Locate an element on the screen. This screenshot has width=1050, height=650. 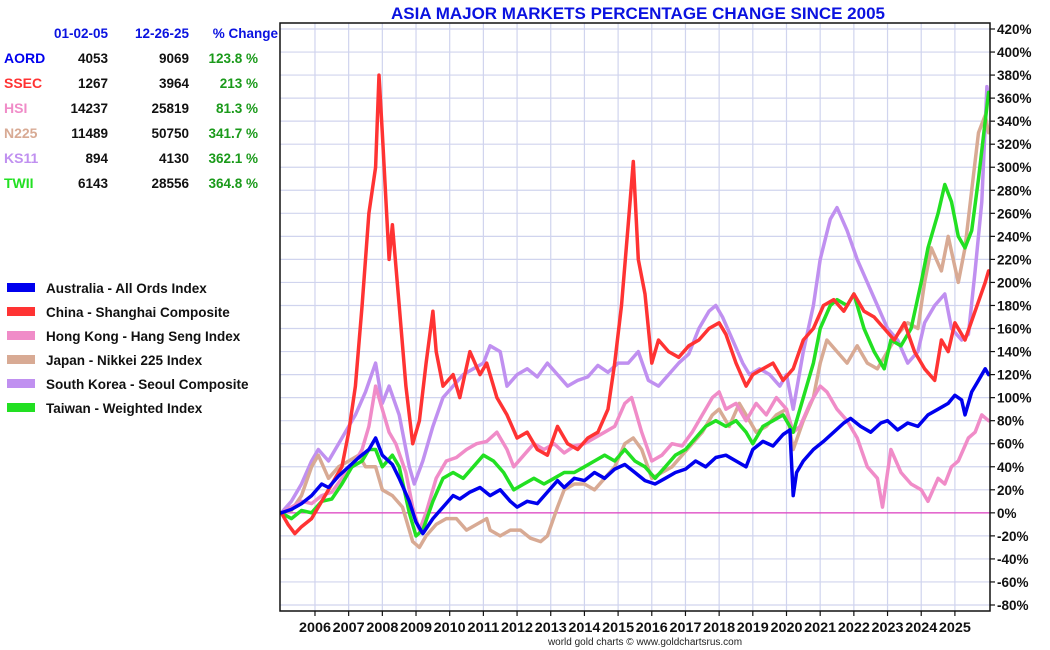
legend-label: Hong Kong - Hang Seng Index is located at coordinates (143, 336).